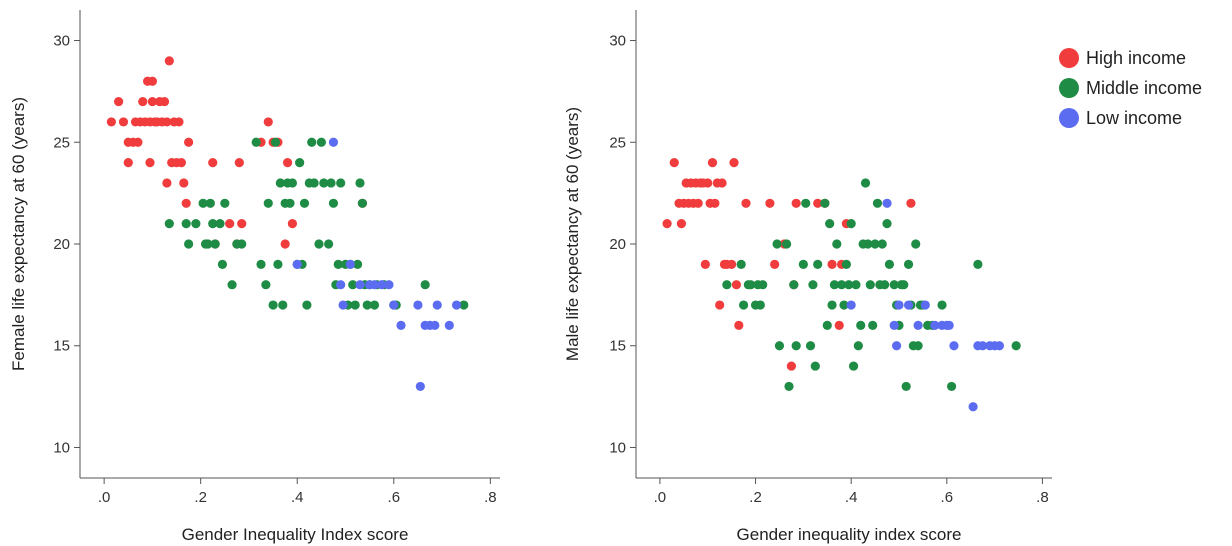 Image resolution: width=1232 pixels, height=546 pixels. What do you see at coordinates (1134, 118) in the screenshot?
I see `legend-label-low: Low income` at bounding box center [1134, 118].